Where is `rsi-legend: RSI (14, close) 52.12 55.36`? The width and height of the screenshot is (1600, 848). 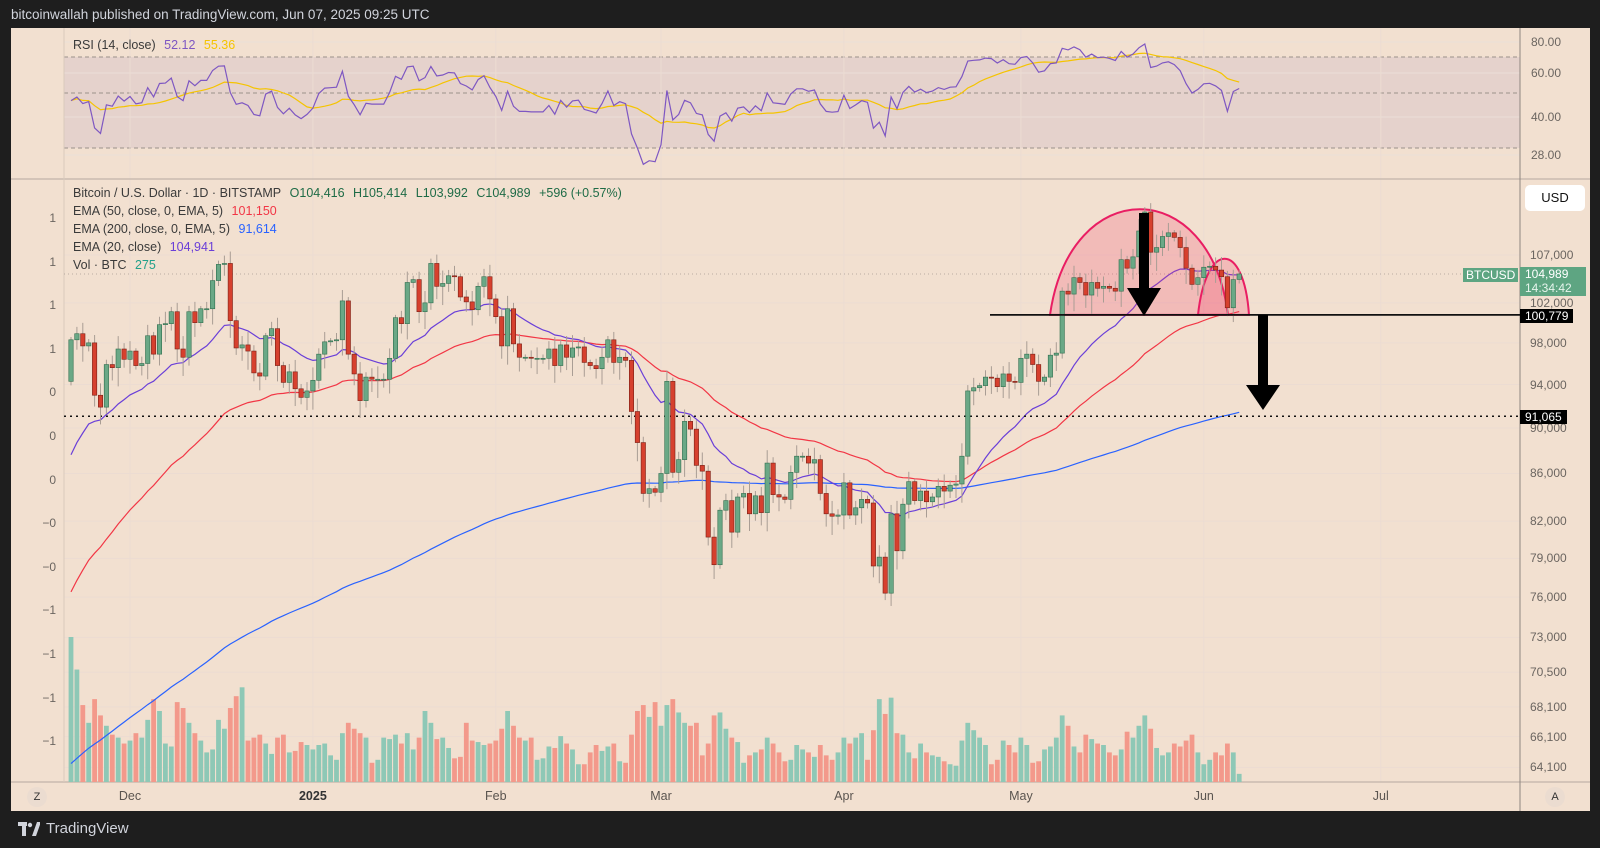 rsi-legend: RSI (14, close) 52.12 55.36 is located at coordinates (156, 45).